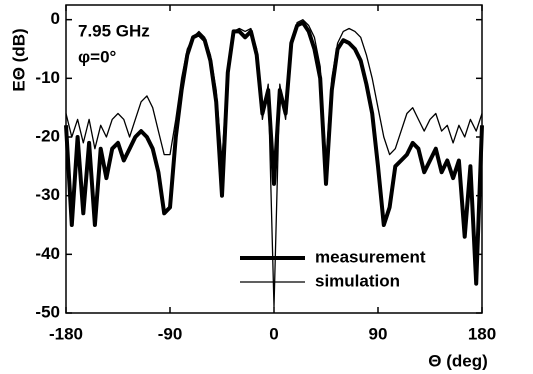 This screenshot has height=374, width=533. What do you see at coordinates (370, 256) in the screenshot?
I see `legend-label: measurement` at bounding box center [370, 256].